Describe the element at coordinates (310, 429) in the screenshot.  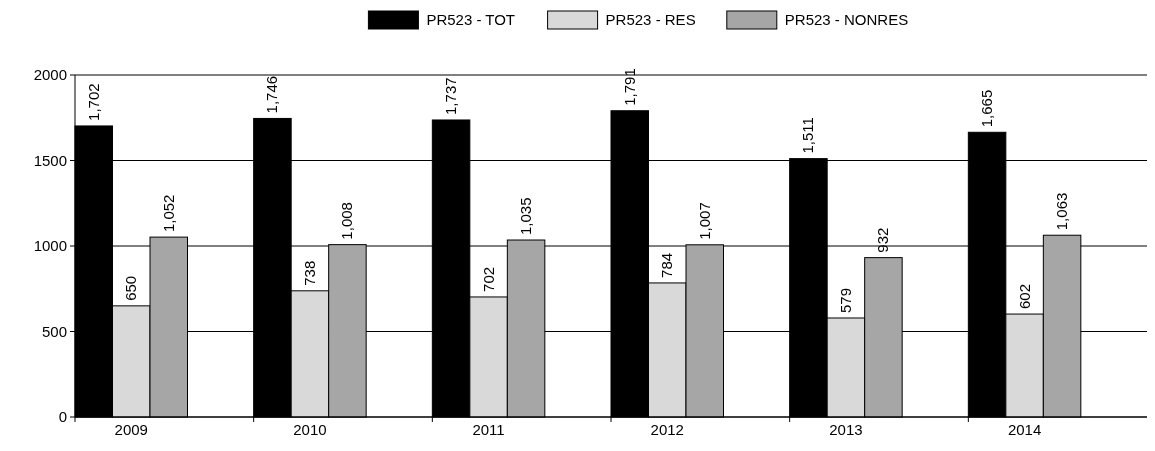
I see `x-tick-label: 2010` at that location.